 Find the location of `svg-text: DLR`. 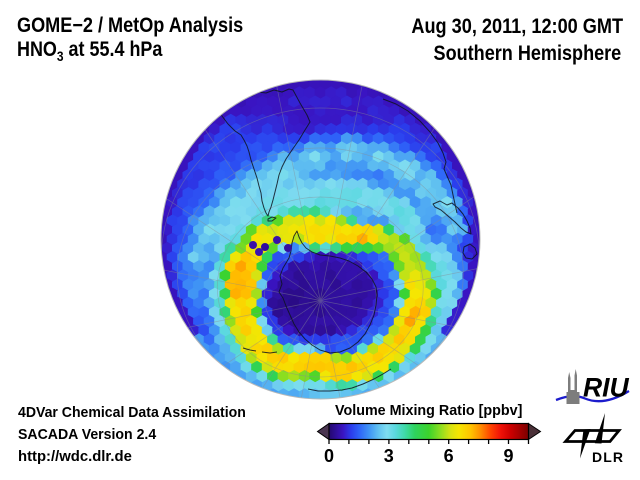

svg-text: DLR is located at coordinates (608, 457).